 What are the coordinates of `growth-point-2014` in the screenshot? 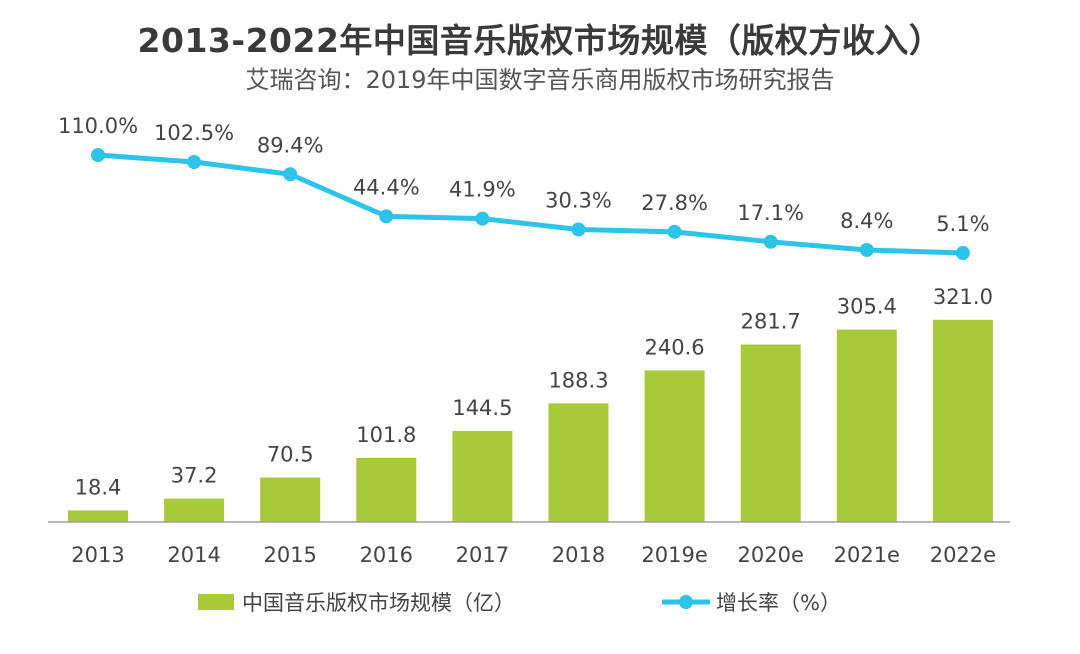 It's located at (194, 162).